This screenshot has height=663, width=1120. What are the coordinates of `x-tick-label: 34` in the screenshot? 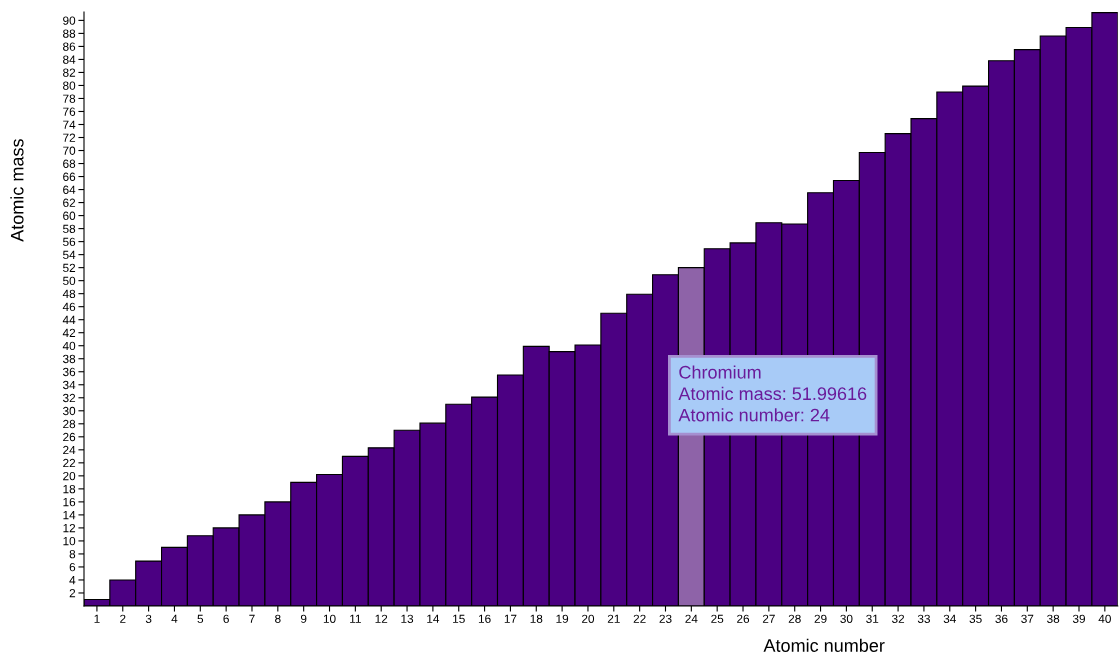 It's located at (949, 618).